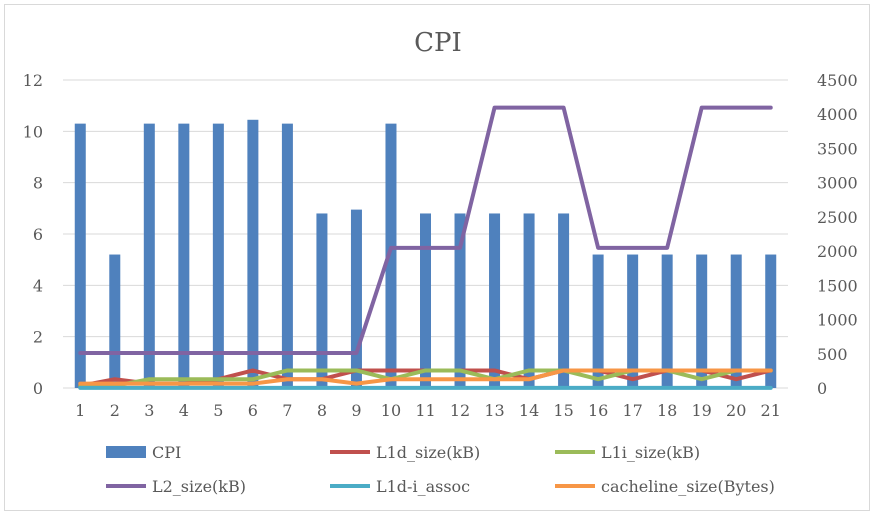 The height and width of the screenshot is (517, 876). Describe the element at coordinates (563, 410) in the screenshot. I see `x-tick-label: 15` at that location.